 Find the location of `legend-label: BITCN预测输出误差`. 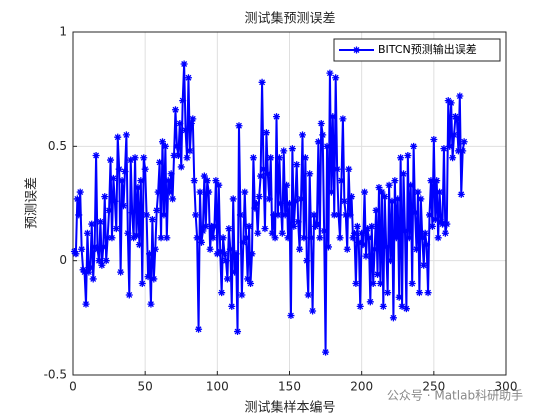

legend-label: BITCN预测输出误差 is located at coordinates (427, 49).